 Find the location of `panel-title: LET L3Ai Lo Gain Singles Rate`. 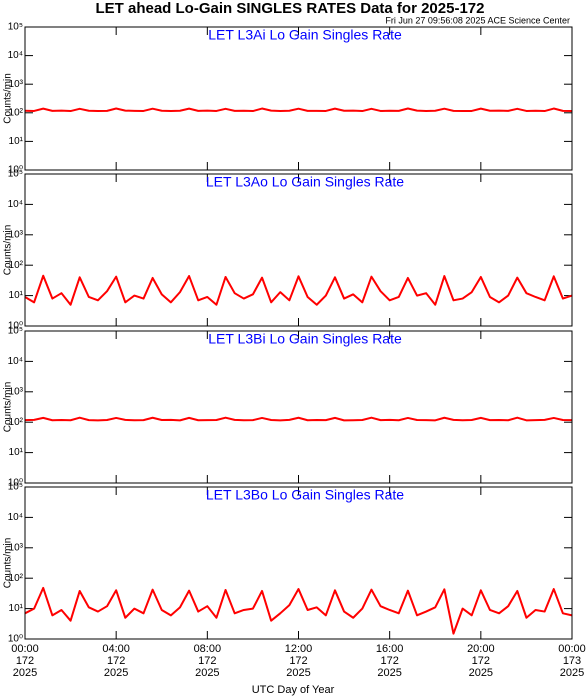

panel-title: LET L3Ai Lo Gain Singles Rate is located at coordinates (305, 35).